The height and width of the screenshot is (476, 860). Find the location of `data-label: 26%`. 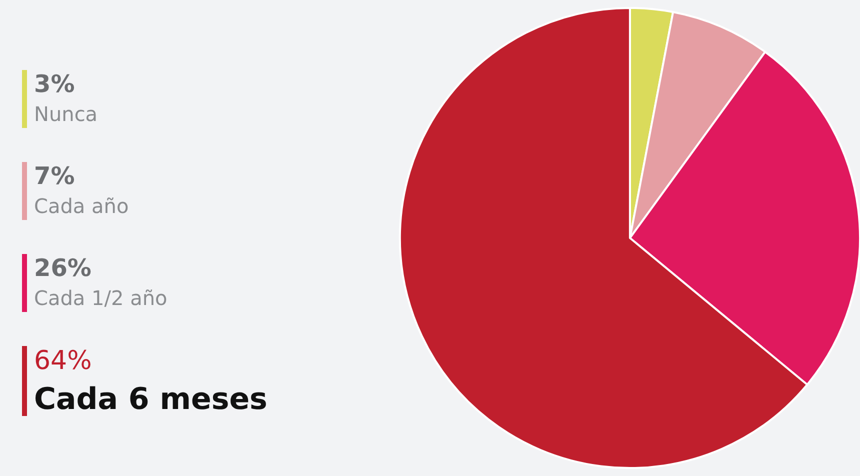

data-label: 26% is located at coordinates (63, 268).